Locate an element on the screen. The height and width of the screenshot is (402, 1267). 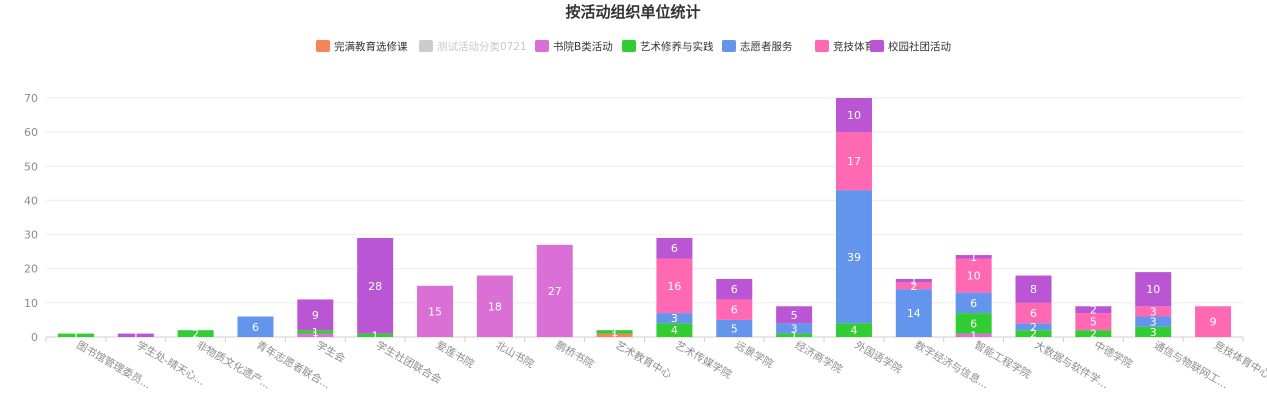
bar-value-label: 39 is located at coordinates (854, 257).